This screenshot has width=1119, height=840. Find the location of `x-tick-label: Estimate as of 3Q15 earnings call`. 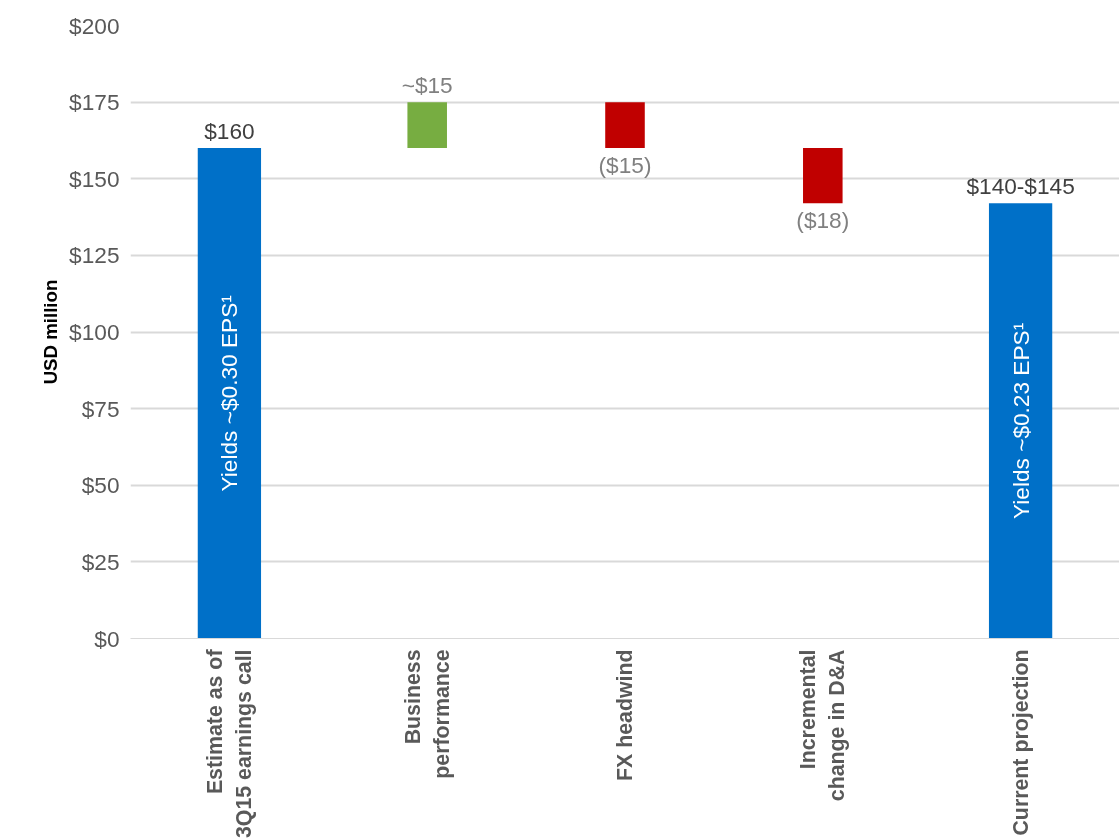

x-tick-label: Estimate as of 3Q15 earnings call is located at coordinates (229, 743).